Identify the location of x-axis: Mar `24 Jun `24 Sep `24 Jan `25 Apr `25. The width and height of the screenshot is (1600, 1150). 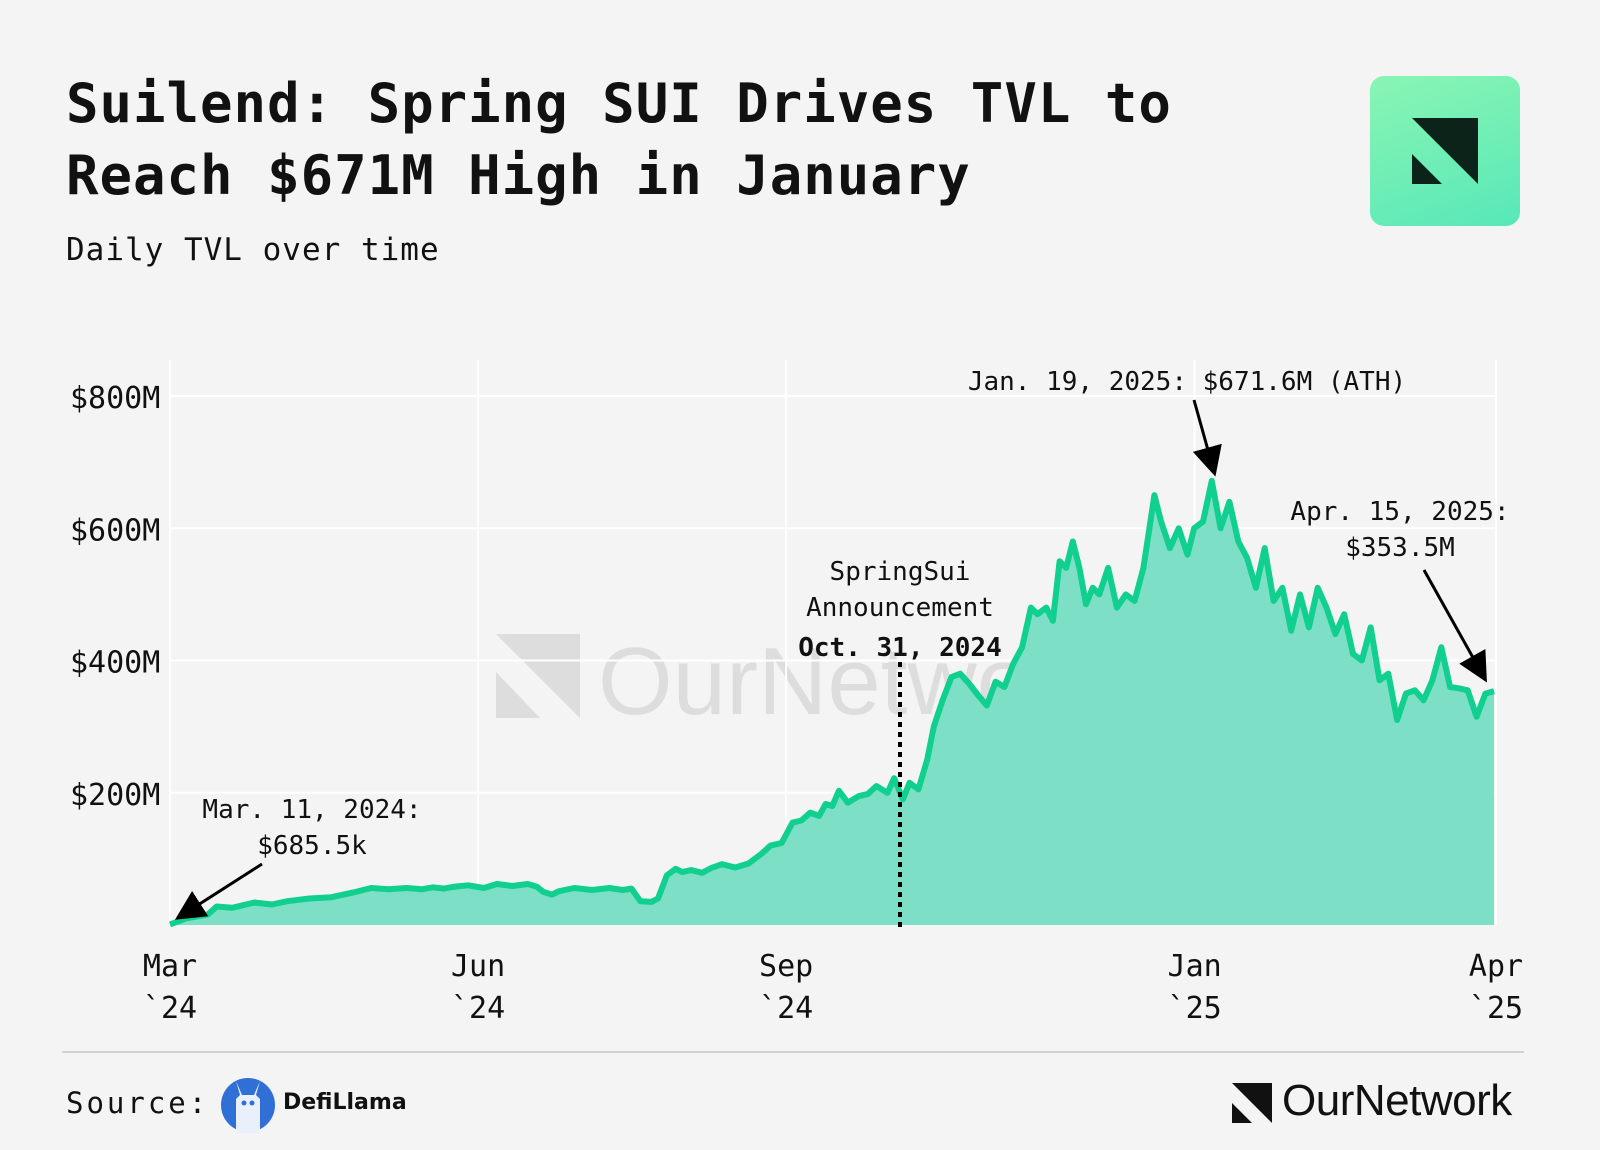
(833, 987).